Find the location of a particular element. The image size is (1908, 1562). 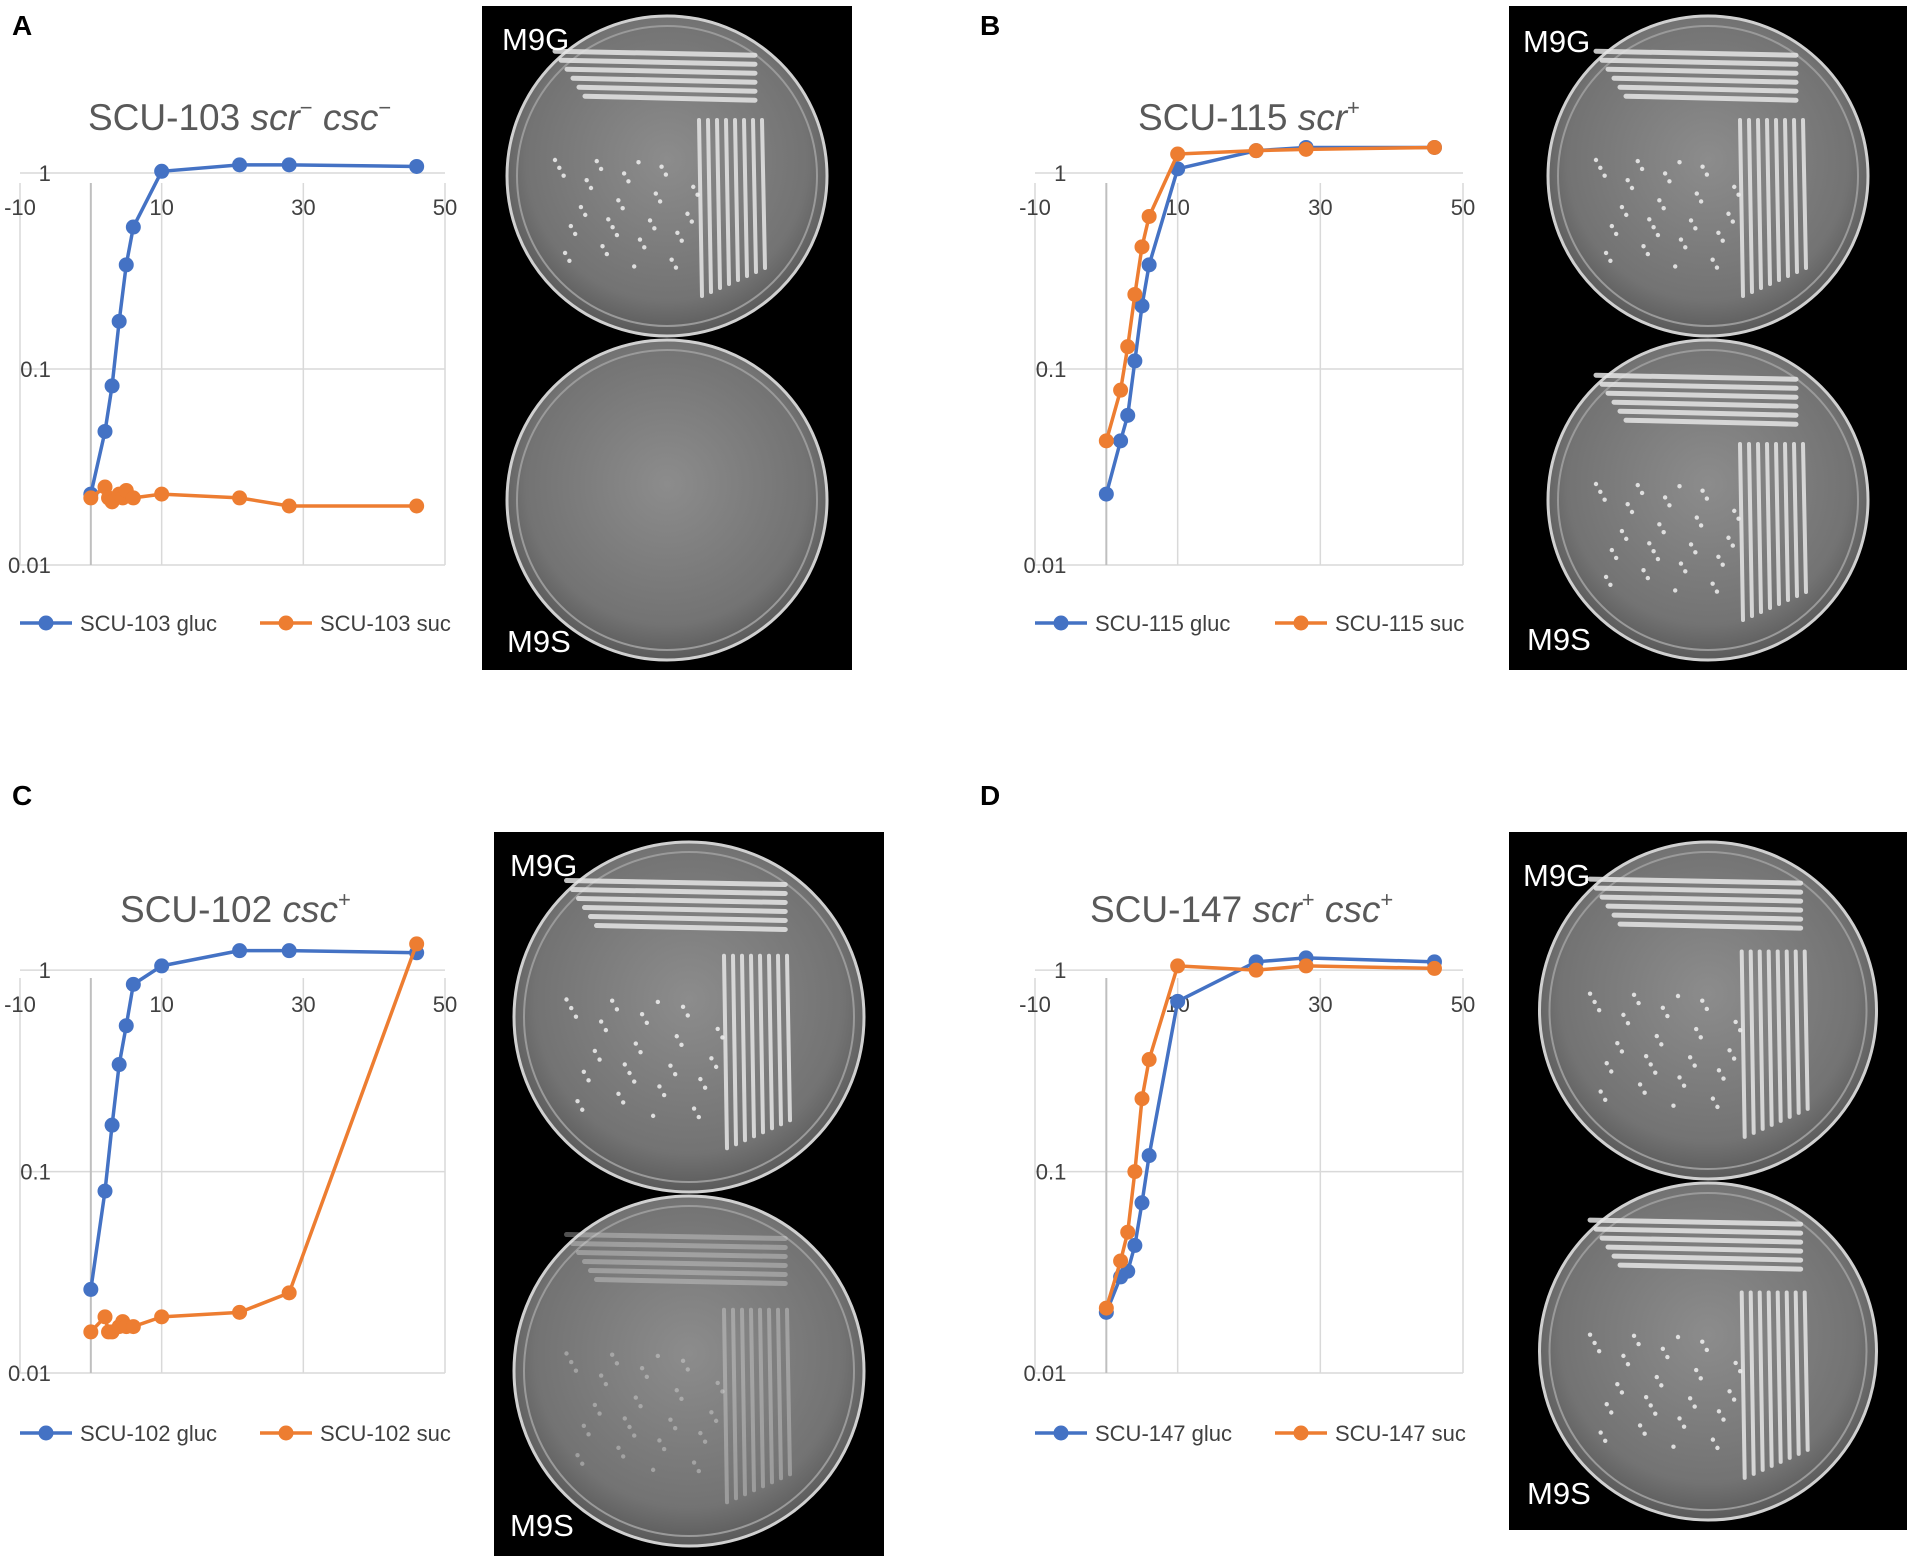

x-tick-label: 10 is located at coordinates (161, 1004).